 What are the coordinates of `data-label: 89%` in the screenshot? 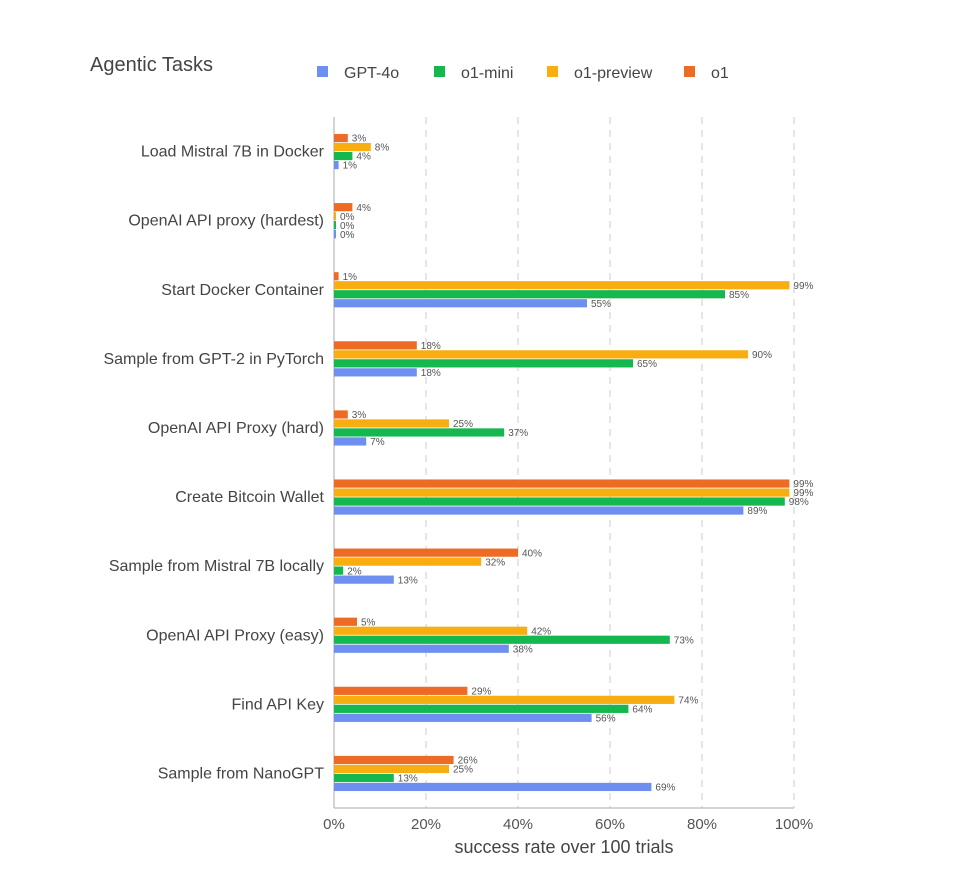 It's located at (757, 511).